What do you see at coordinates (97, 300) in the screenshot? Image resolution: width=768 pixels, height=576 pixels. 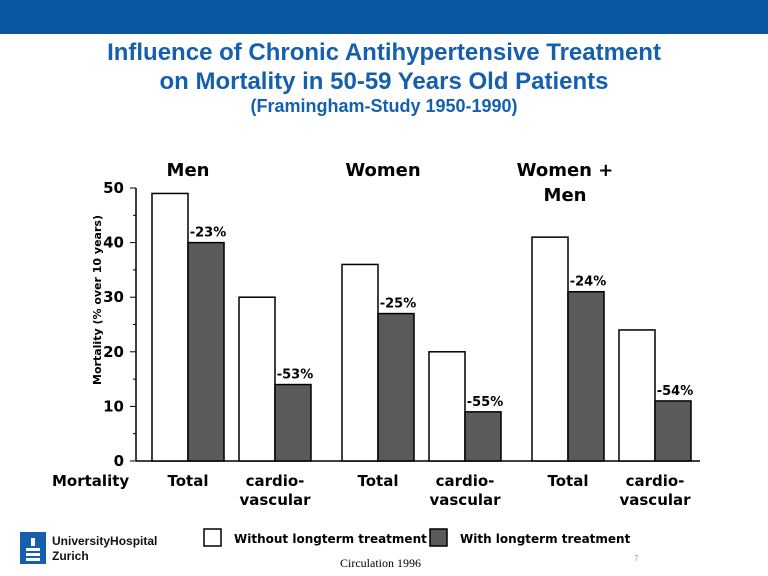 I see `y-axis-label: Mortality (% over 10 years)` at bounding box center [97, 300].